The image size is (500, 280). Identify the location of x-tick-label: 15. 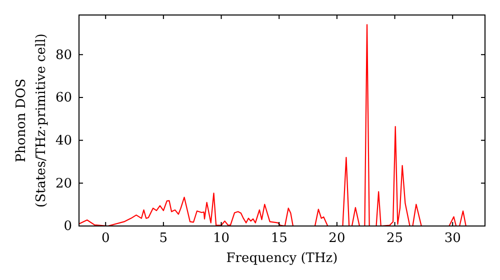
(279, 238).